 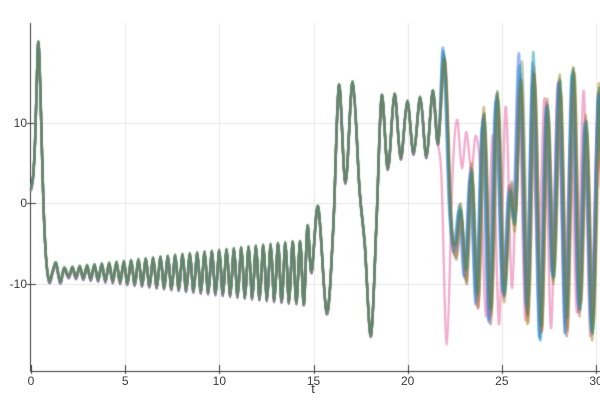 I want to click on x-tick-label-0: 0, so click(x=31, y=381).